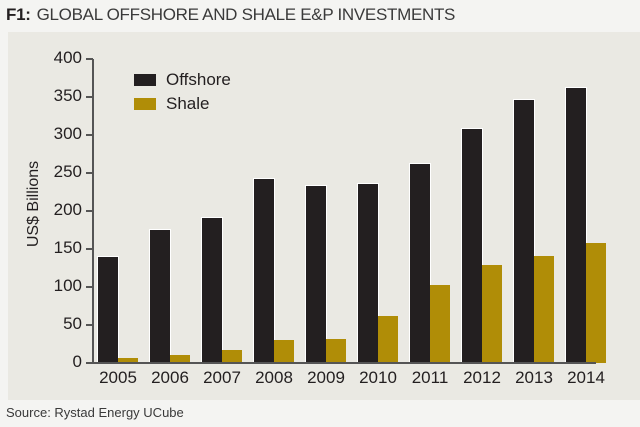  What do you see at coordinates (108, 309) in the screenshot?
I see `bar-offshore-2005` at bounding box center [108, 309].